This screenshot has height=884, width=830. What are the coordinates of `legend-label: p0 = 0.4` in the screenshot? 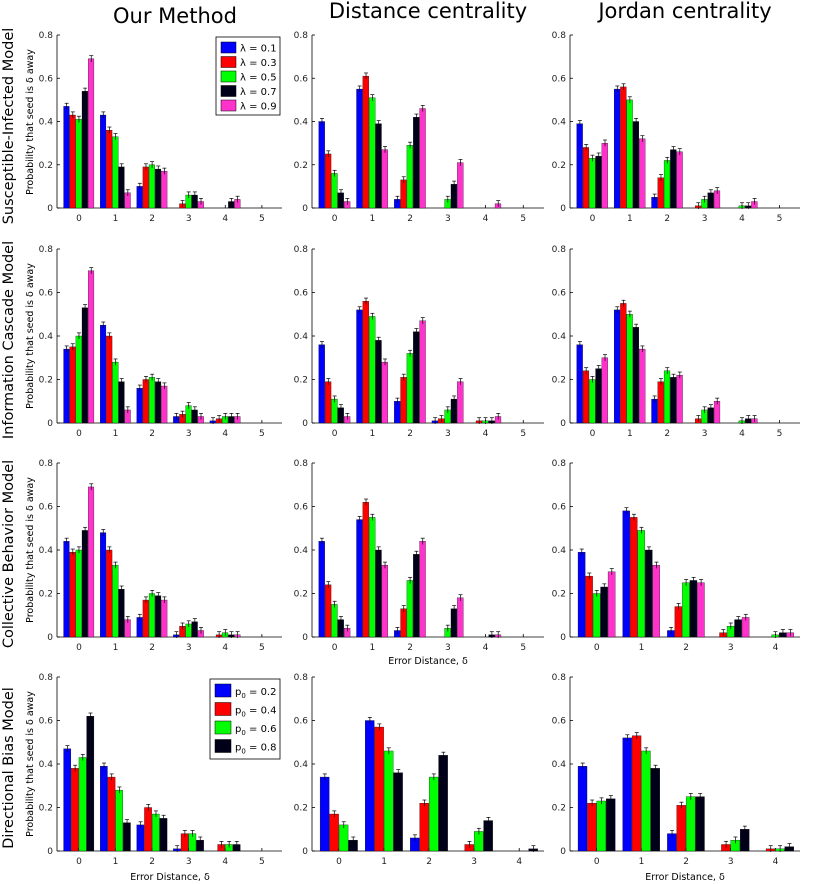 It's located at (255, 712).